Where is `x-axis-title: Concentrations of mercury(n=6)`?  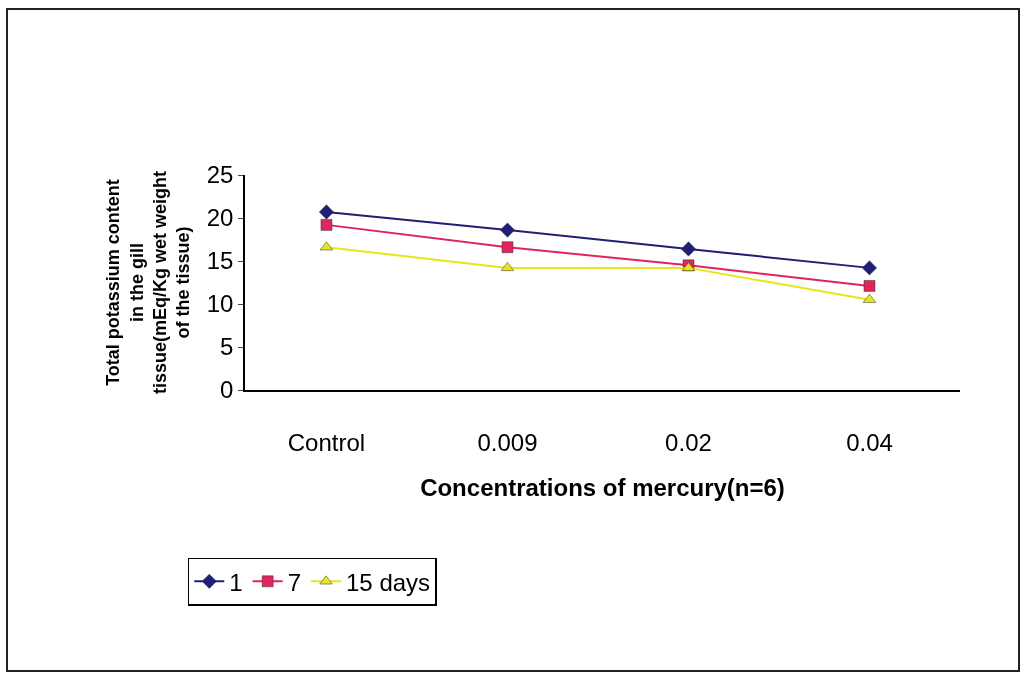
x-axis-title: Concentrations of mercury(n=6) is located at coordinates (602, 488).